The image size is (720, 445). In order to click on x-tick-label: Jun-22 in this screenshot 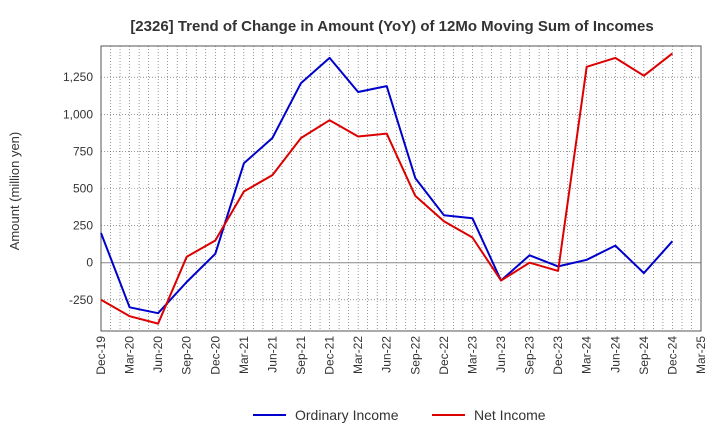, I will do `click(387, 354)`.